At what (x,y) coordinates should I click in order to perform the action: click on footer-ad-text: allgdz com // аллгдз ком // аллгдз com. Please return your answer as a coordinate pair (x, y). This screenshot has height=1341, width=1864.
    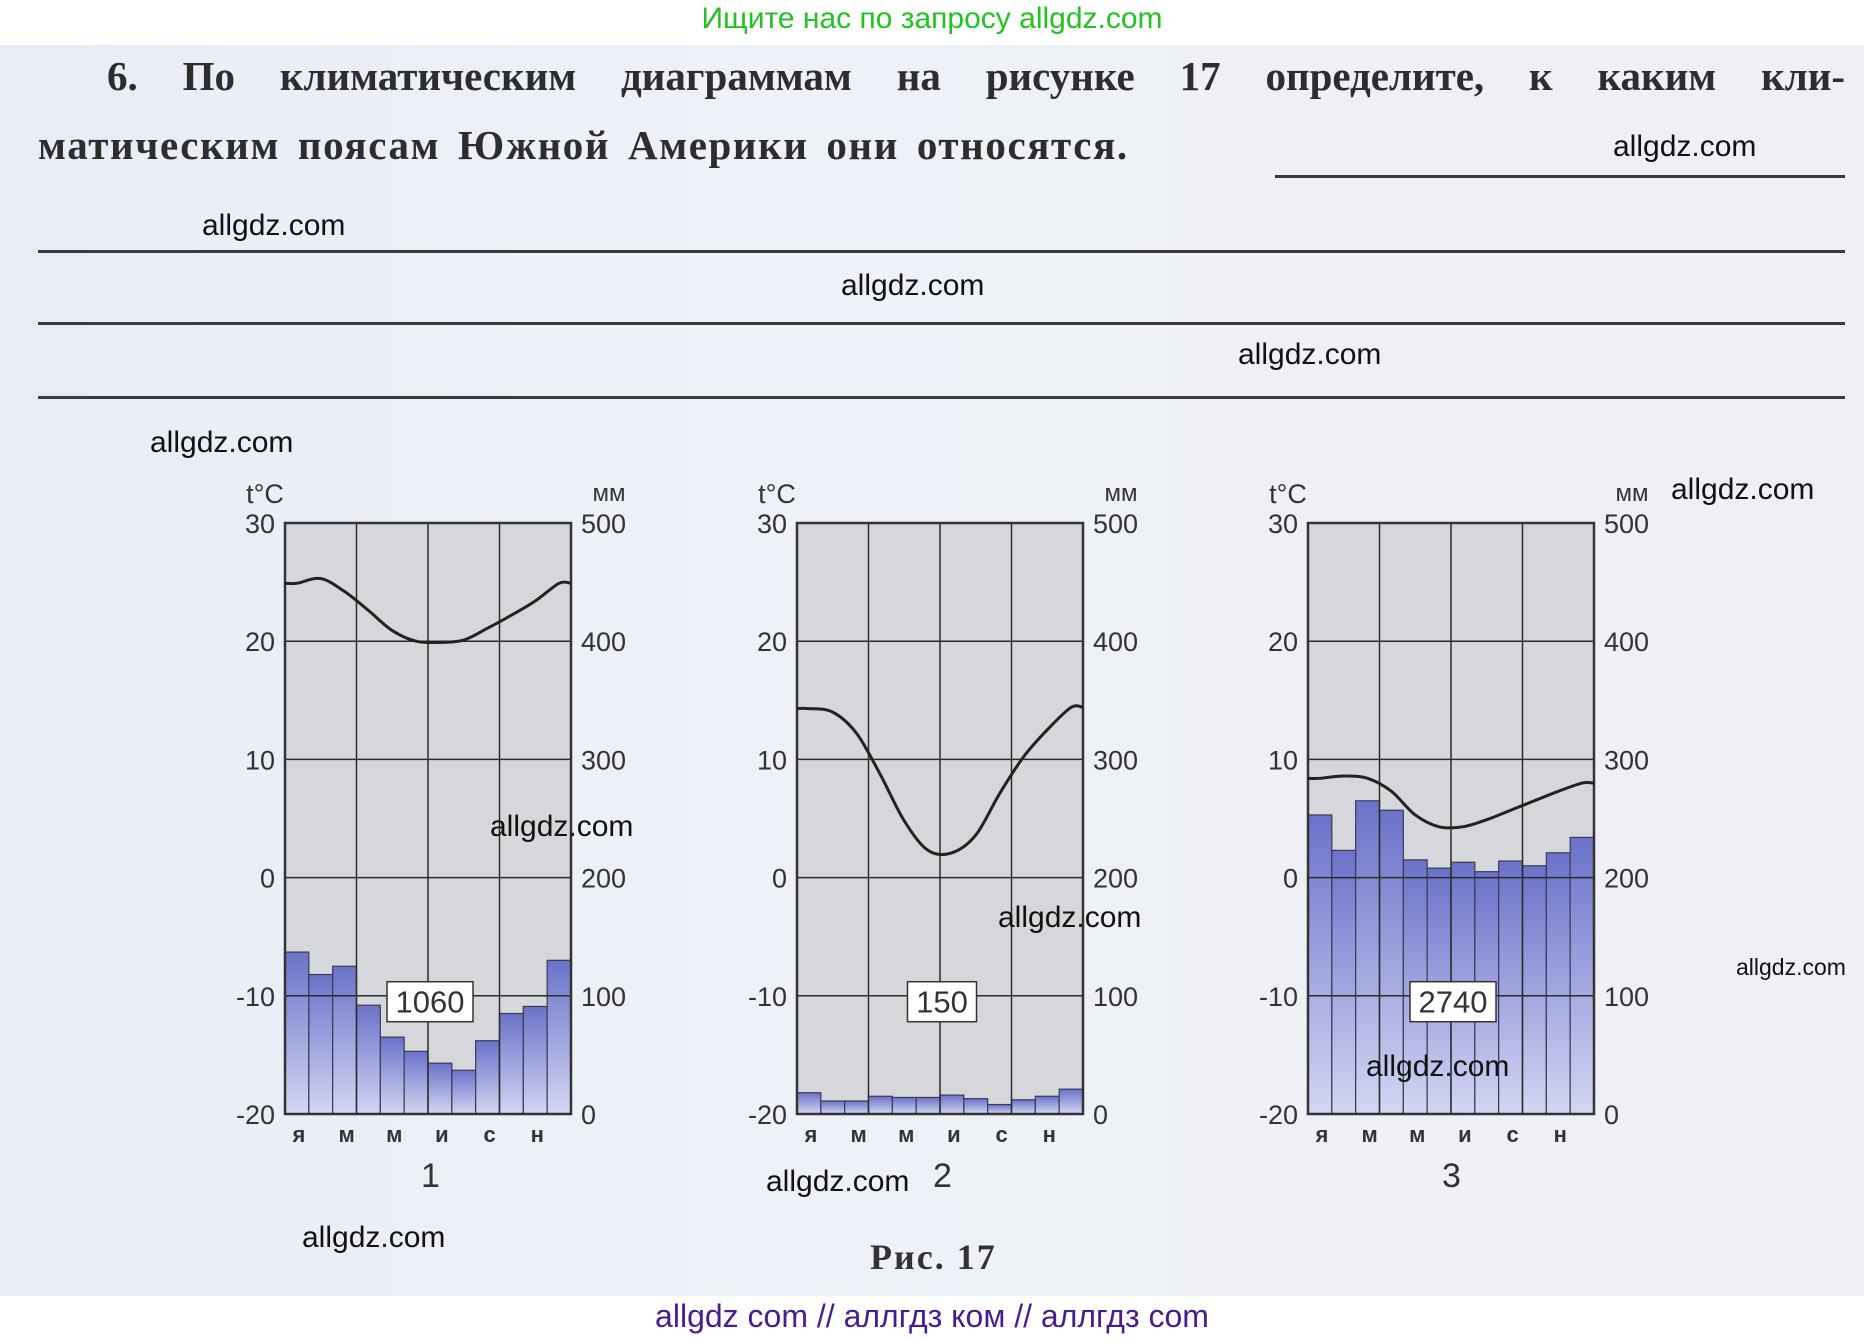
    Looking at the image, I should click on (932, 1316).